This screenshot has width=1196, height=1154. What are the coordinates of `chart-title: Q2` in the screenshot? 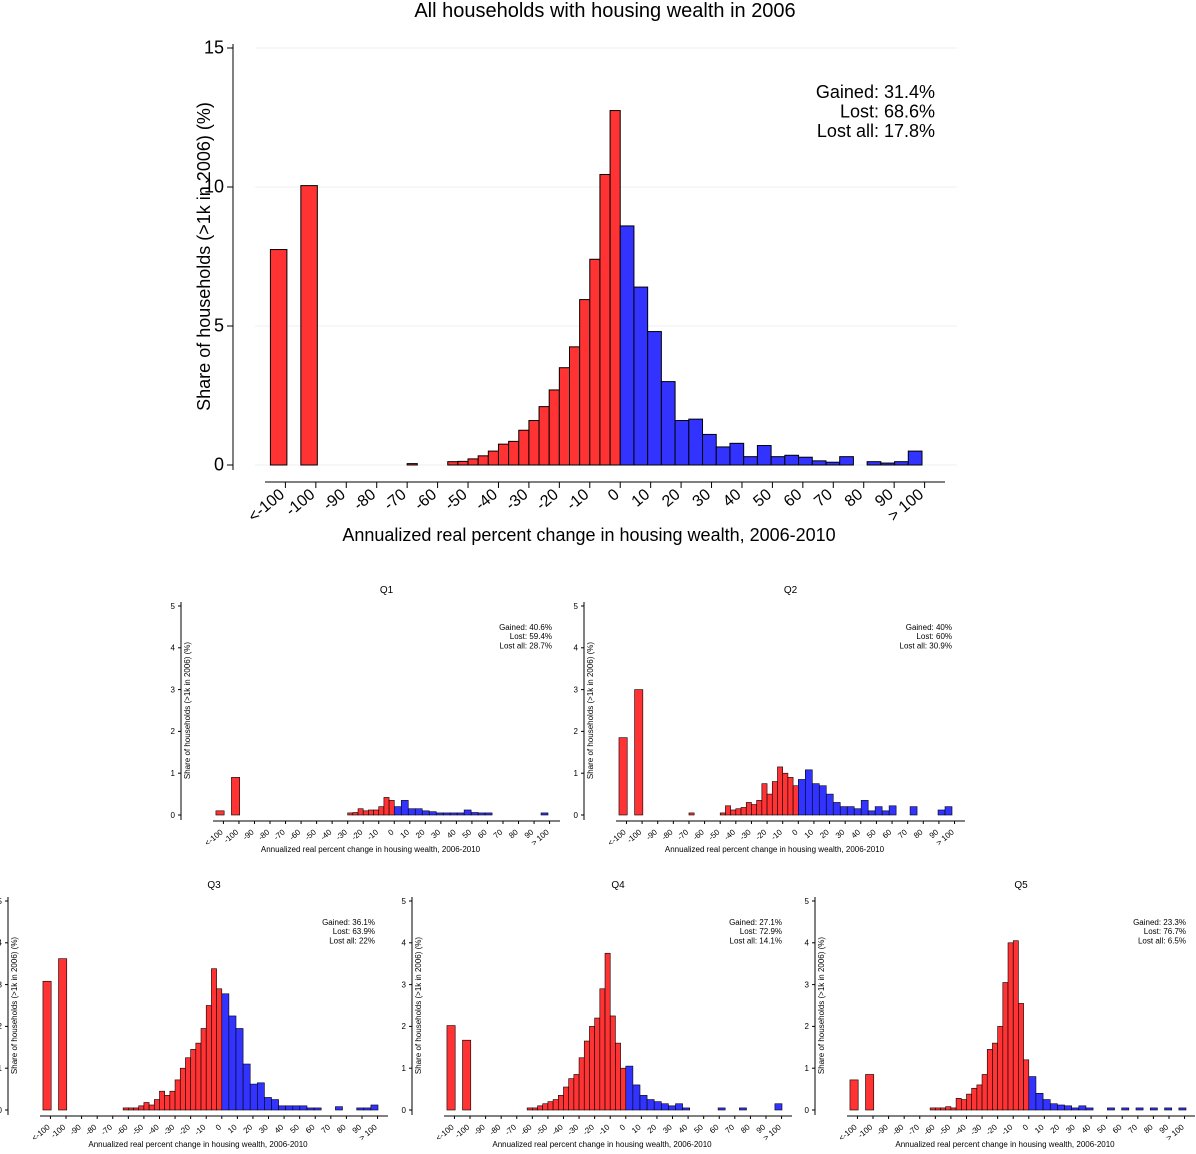 It's located at (791, 590).